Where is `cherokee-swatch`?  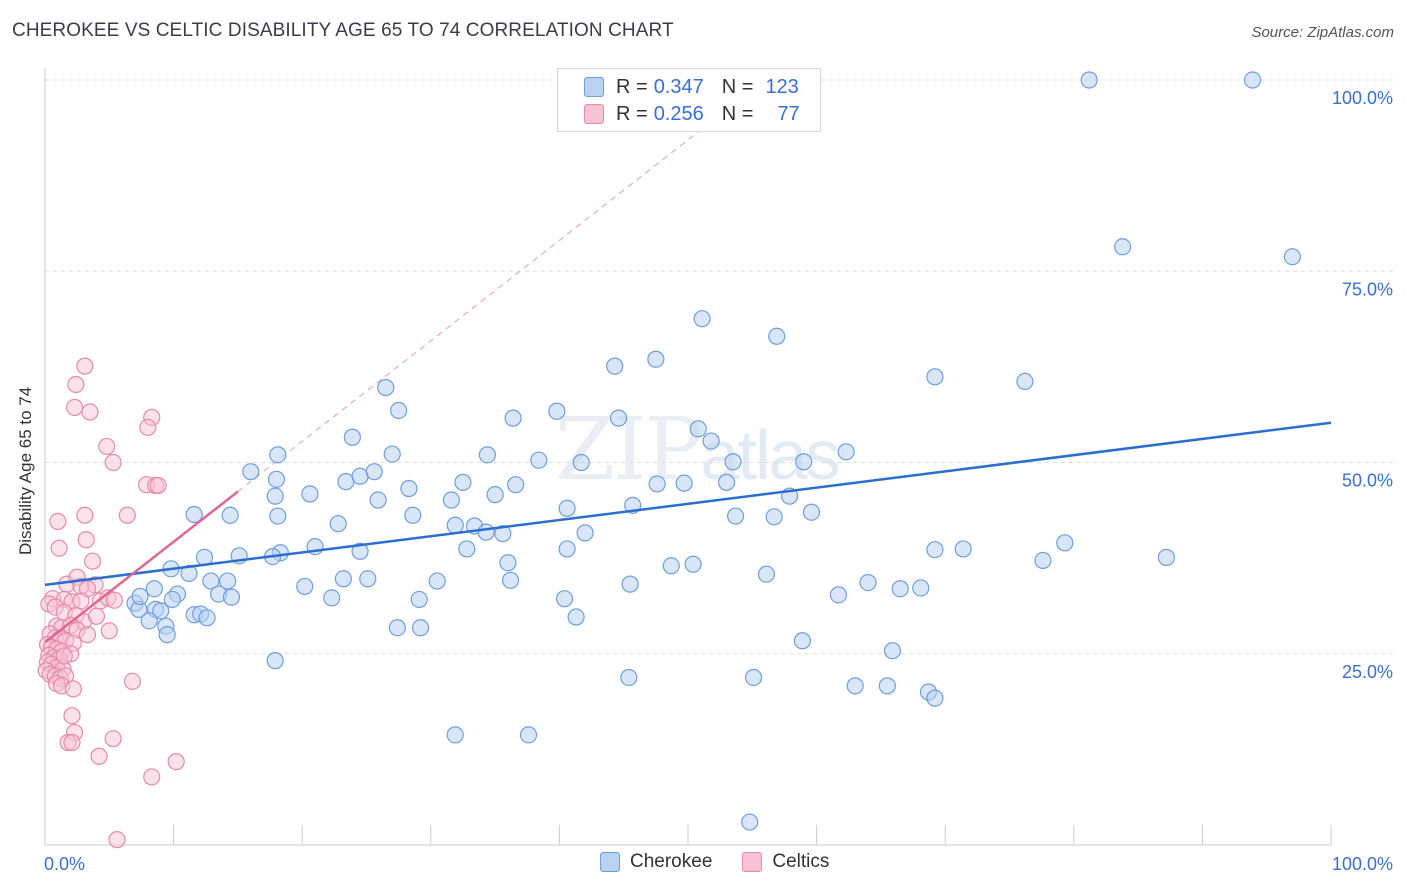
cherokee-swatch is located at coordinates (594, 87).